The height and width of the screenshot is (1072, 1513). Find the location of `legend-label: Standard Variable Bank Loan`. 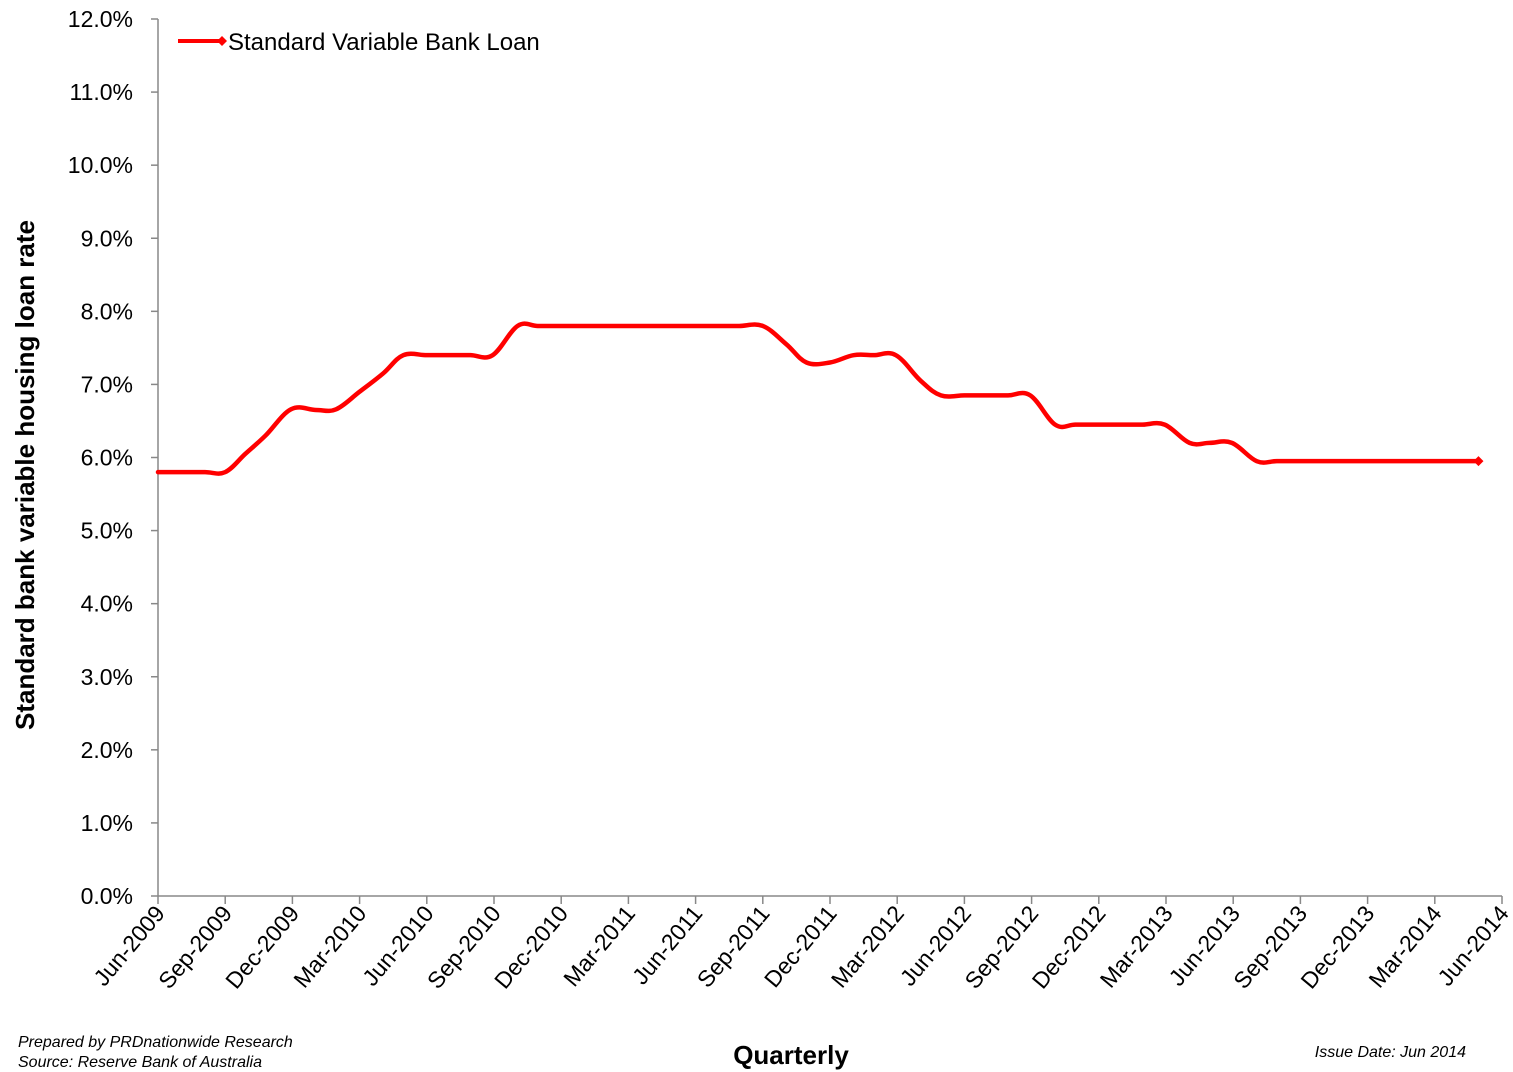

legend-label: Standard Variable Bank Loan is located at coordinates (384, 42).